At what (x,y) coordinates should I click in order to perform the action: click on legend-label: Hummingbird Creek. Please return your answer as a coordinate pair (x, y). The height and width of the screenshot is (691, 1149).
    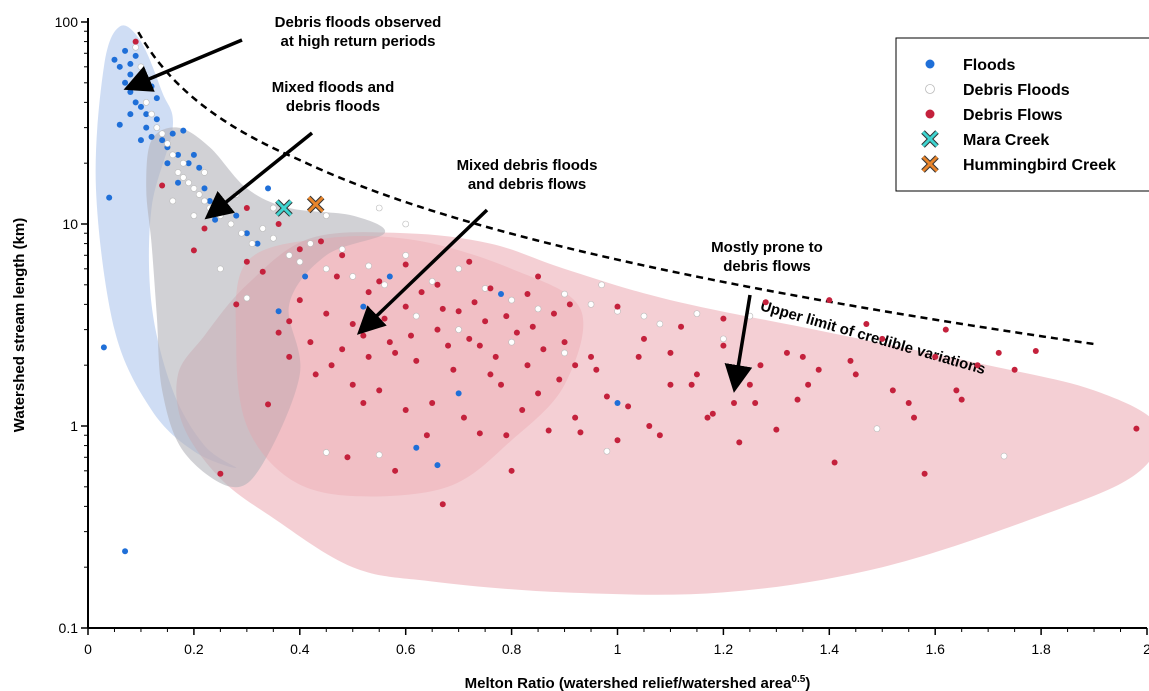
    Looking at the image, I should click on (1039, 165).